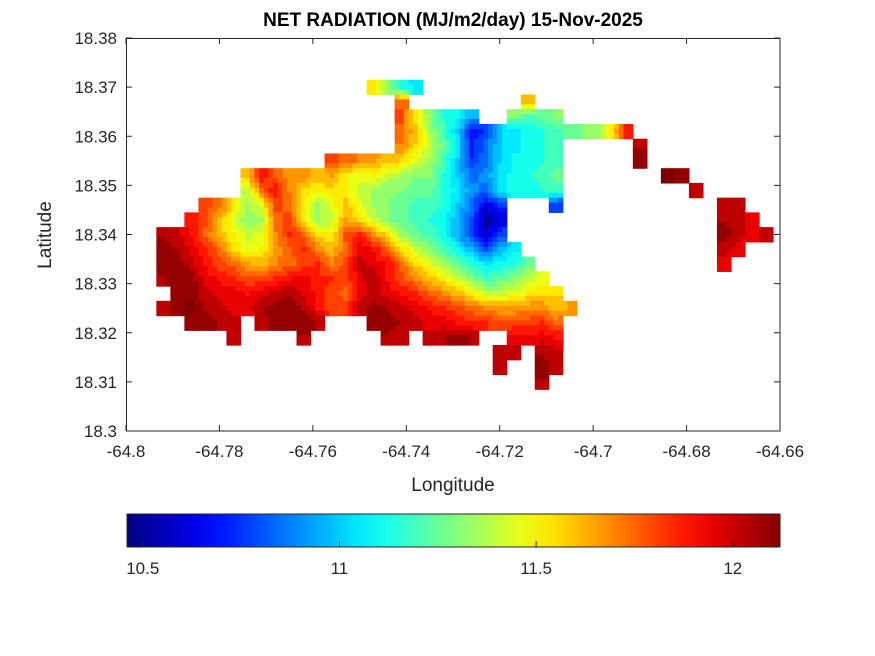  I want to click on y-tick-label: 18.33, so click(95, 284).